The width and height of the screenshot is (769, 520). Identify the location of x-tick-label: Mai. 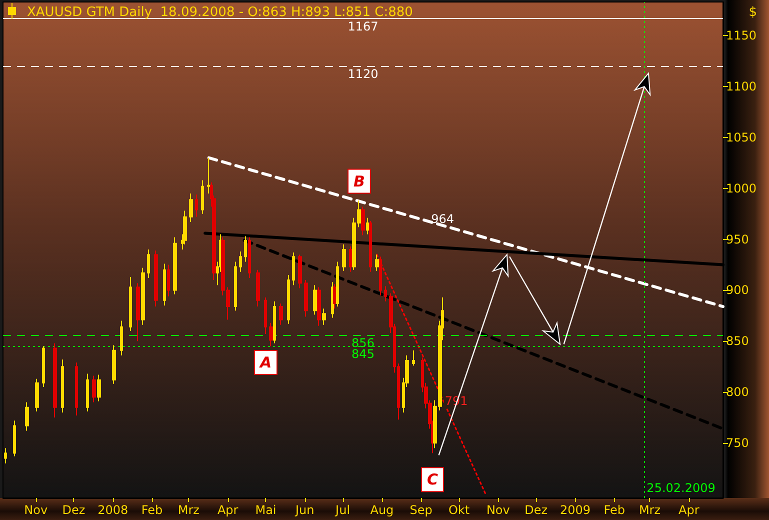
(265, 510).